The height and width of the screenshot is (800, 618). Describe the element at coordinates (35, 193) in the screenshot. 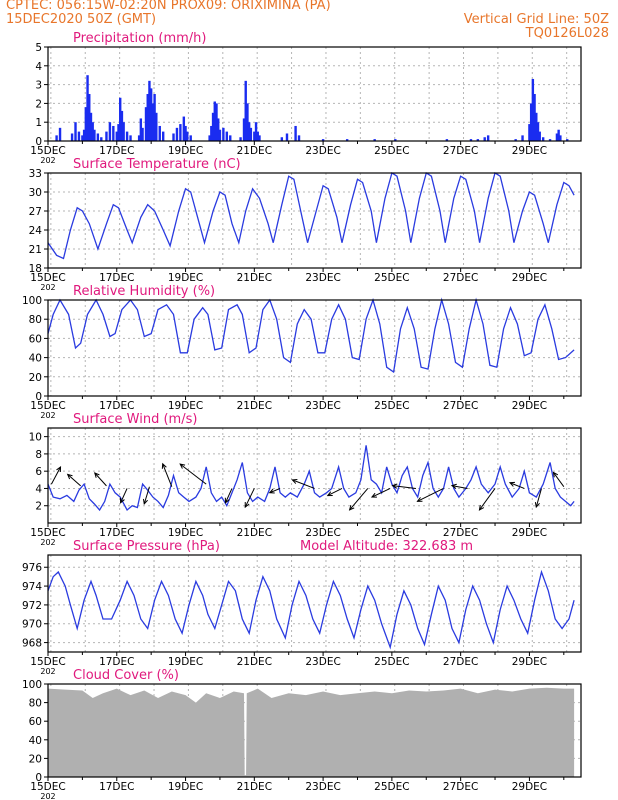

I see `temp-ytick-label: 30` at that location.